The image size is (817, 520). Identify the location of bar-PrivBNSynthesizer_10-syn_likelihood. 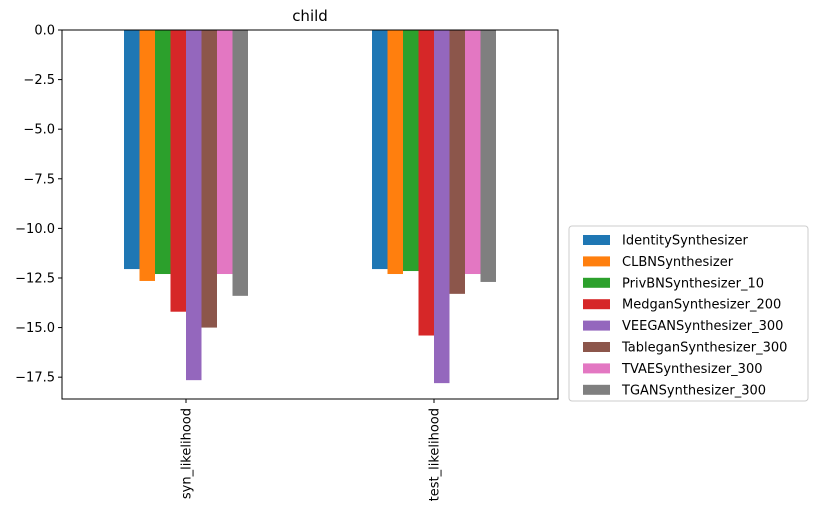
(163, 152).